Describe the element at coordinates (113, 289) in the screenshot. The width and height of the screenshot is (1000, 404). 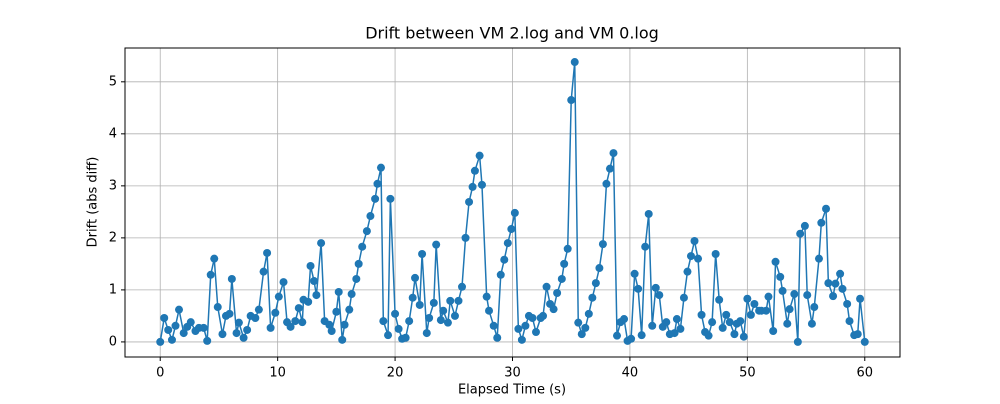
I see `y-tick-label: 1` at that location.